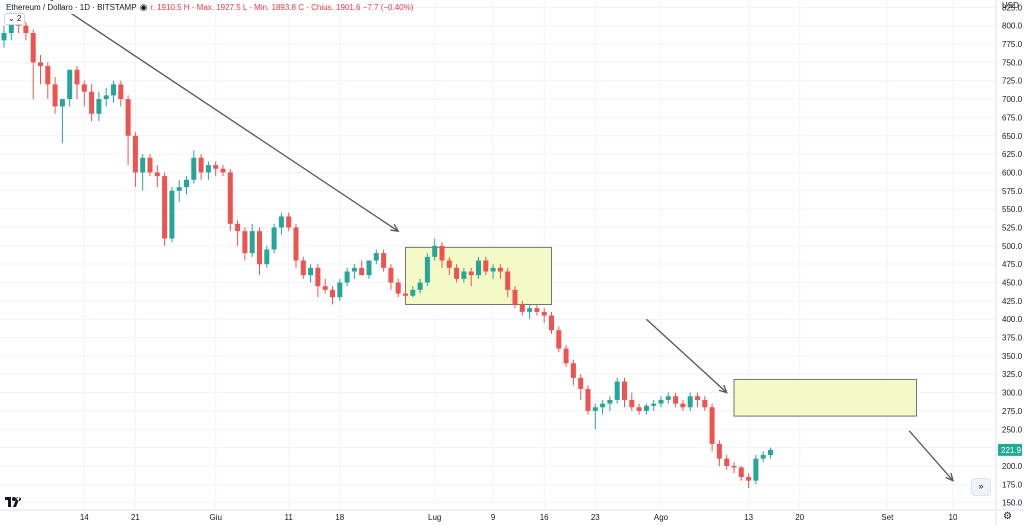 The width and height of the screenshot is (1024, 525). Describe the element at coordinates (1012, 209) in the screenshot. I see `price-tick-label: 550.0` at that location.